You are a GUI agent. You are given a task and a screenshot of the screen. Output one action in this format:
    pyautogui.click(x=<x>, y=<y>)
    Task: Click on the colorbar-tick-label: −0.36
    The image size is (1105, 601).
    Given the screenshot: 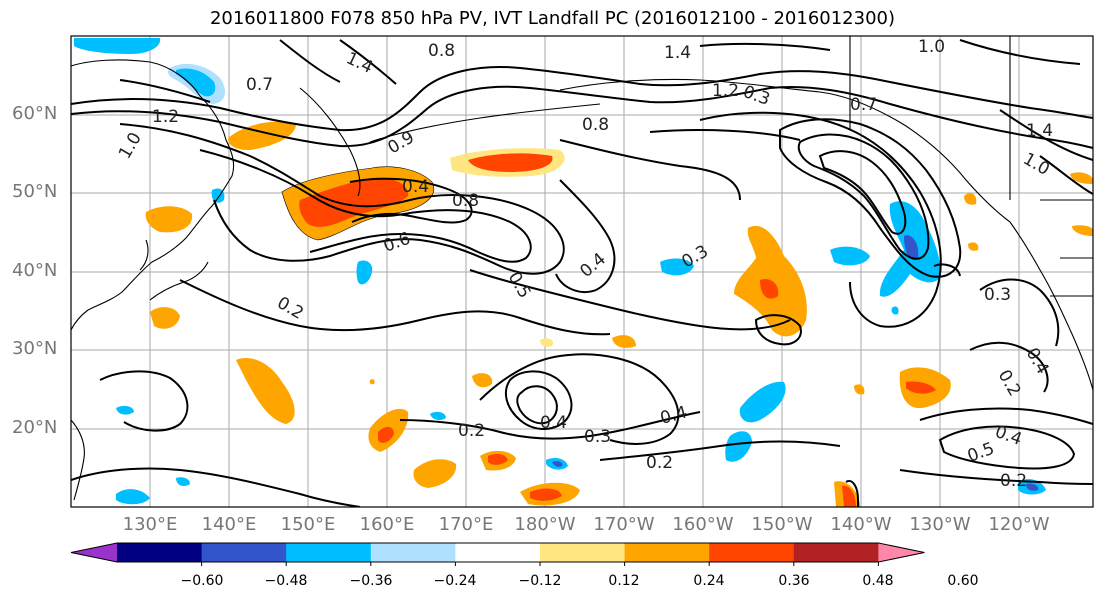 What is the action you would take?
    pyautogui.click(x=371, y=581)
    